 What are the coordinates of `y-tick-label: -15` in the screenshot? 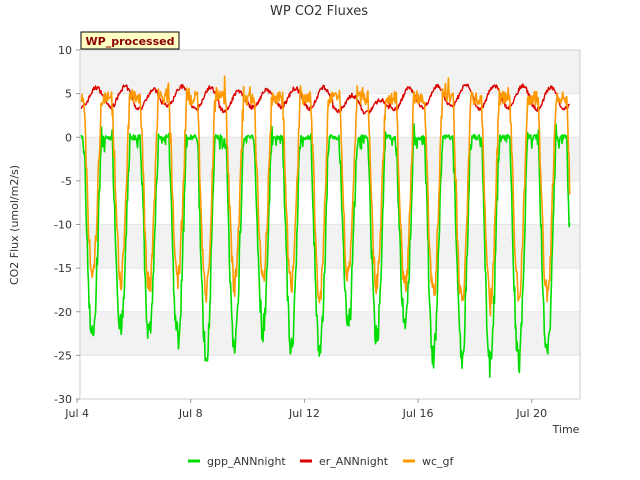 It's located at (63, 268).